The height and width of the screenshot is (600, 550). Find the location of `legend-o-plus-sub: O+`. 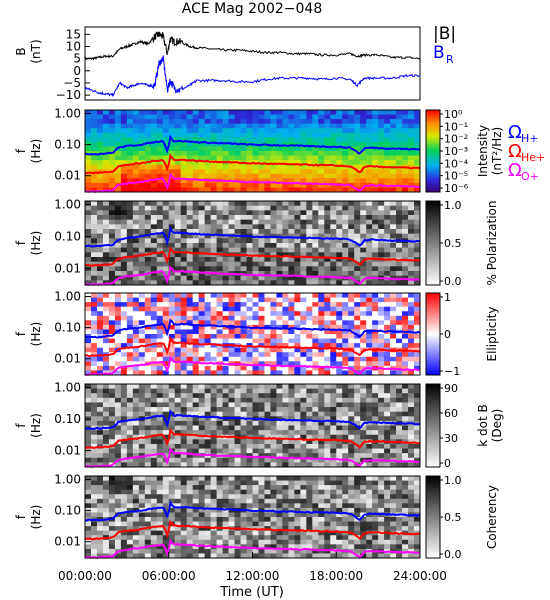

legend-o-plus-sub: O+ is located at coordinates (530, 176).